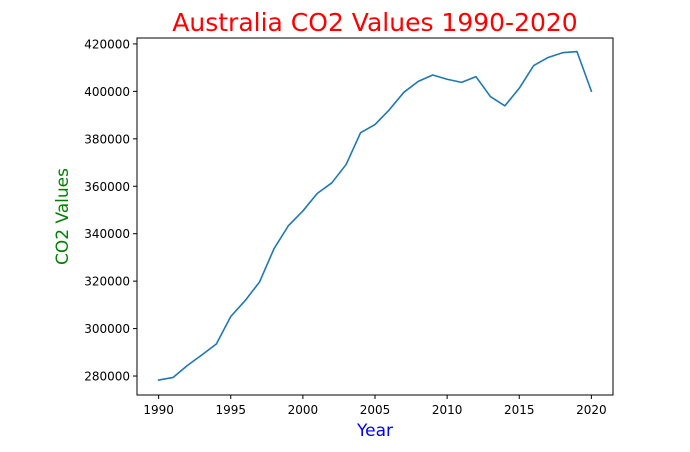 The width and height of the screenshot is (690, 452). Describe the element at coordinates (303, 410) in the screenshot. I see `x-tick-label: 2000` at that location.